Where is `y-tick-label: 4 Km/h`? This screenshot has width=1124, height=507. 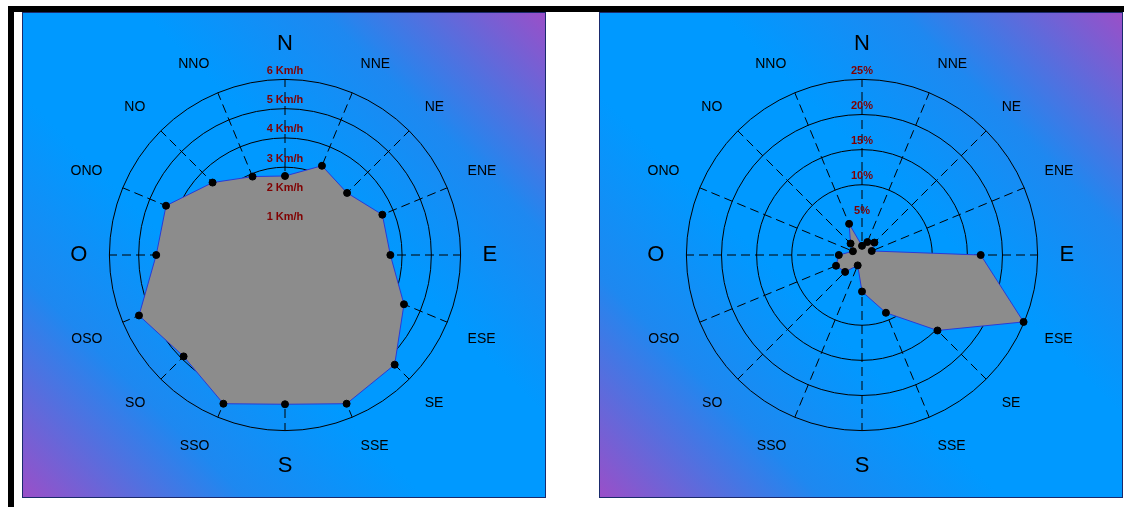 y-tick-label: 4 Km/h is located at coordinates (285, 128).